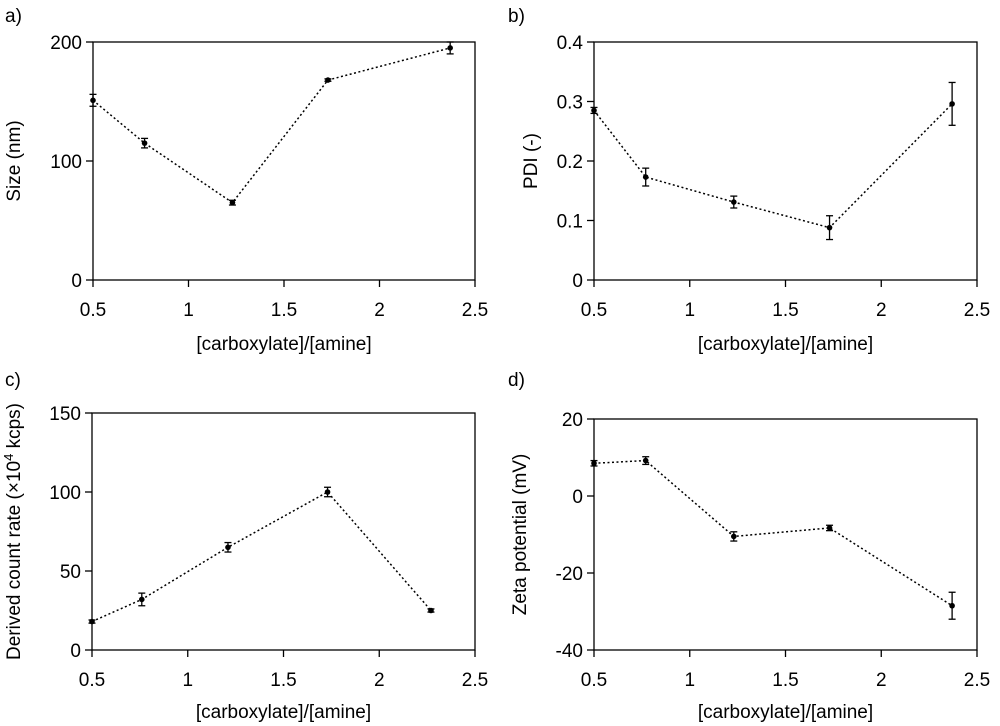 Image resolution: width=1000 pixels, height=726 pixels. Describe the element at coordinates (13, 380) in the screenshot. I see `panel-label: c)` at that location.